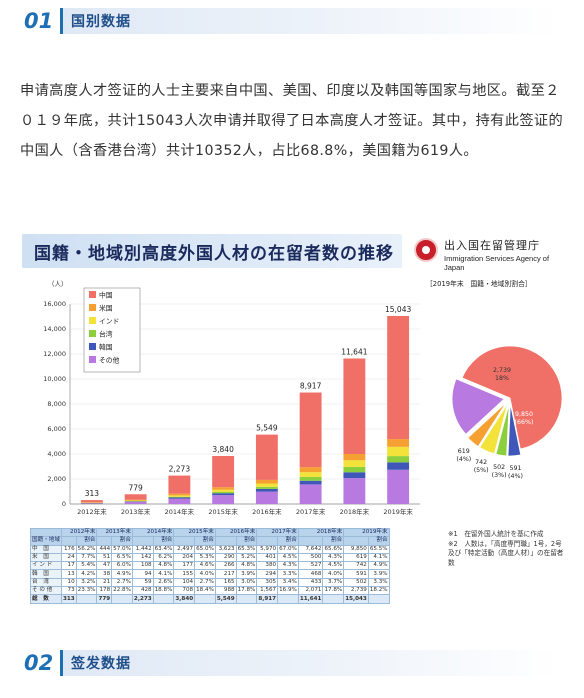 This screenshot has height=698, width=584. Describe the element at coordinates (356, 549) in the screenshot. I see `table-cell: 9,850` at that location.